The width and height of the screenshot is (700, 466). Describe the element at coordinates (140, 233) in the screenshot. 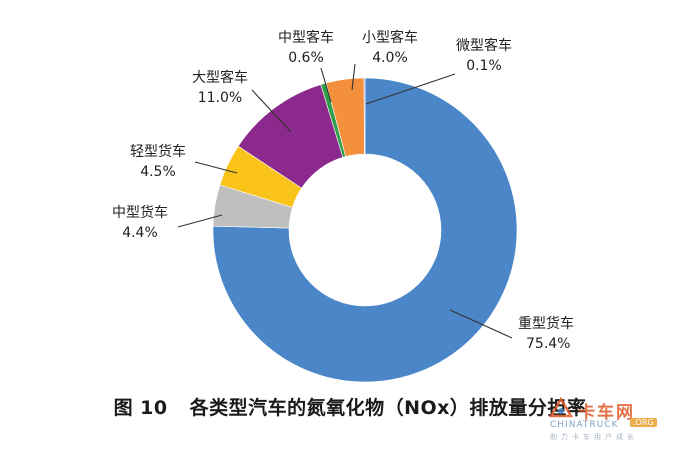

I see `slice-value-2: 4.4%` at that location.